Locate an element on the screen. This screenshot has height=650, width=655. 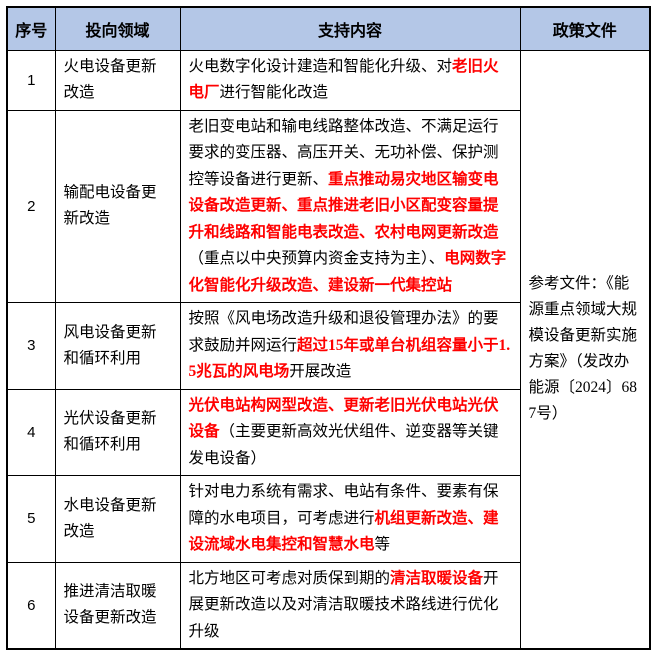
field-cell: 推进清洁取暖设备更新改造 is located at coordinates (117, 605).